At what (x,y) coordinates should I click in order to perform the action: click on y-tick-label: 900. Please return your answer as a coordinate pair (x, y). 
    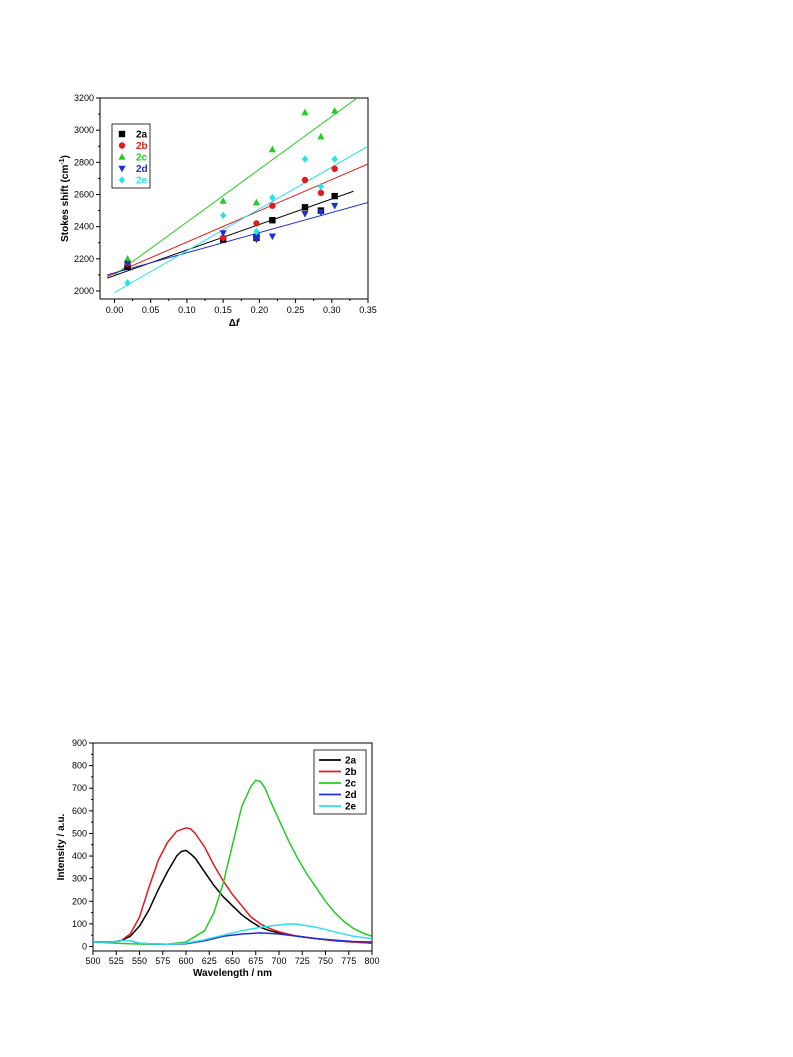
    Looking at the image, I should click on (79, 743).